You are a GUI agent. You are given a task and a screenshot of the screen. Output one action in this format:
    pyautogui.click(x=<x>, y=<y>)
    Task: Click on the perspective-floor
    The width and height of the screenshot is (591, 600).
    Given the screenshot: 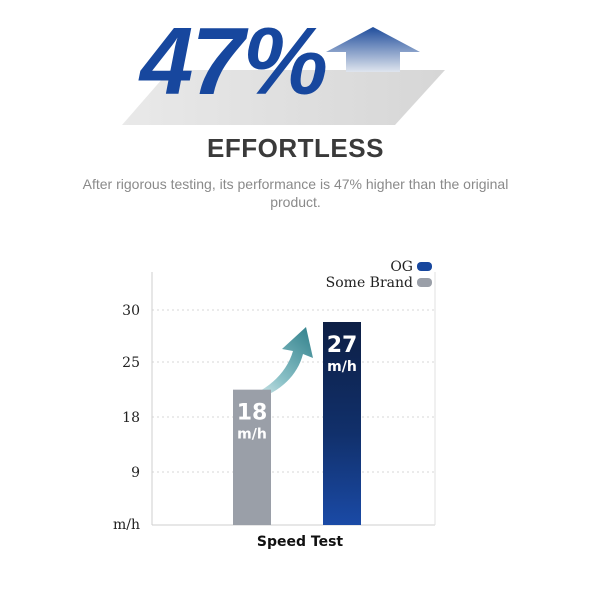 What is the action you would take?
    pyautogui.click(x=283, y=97)
    